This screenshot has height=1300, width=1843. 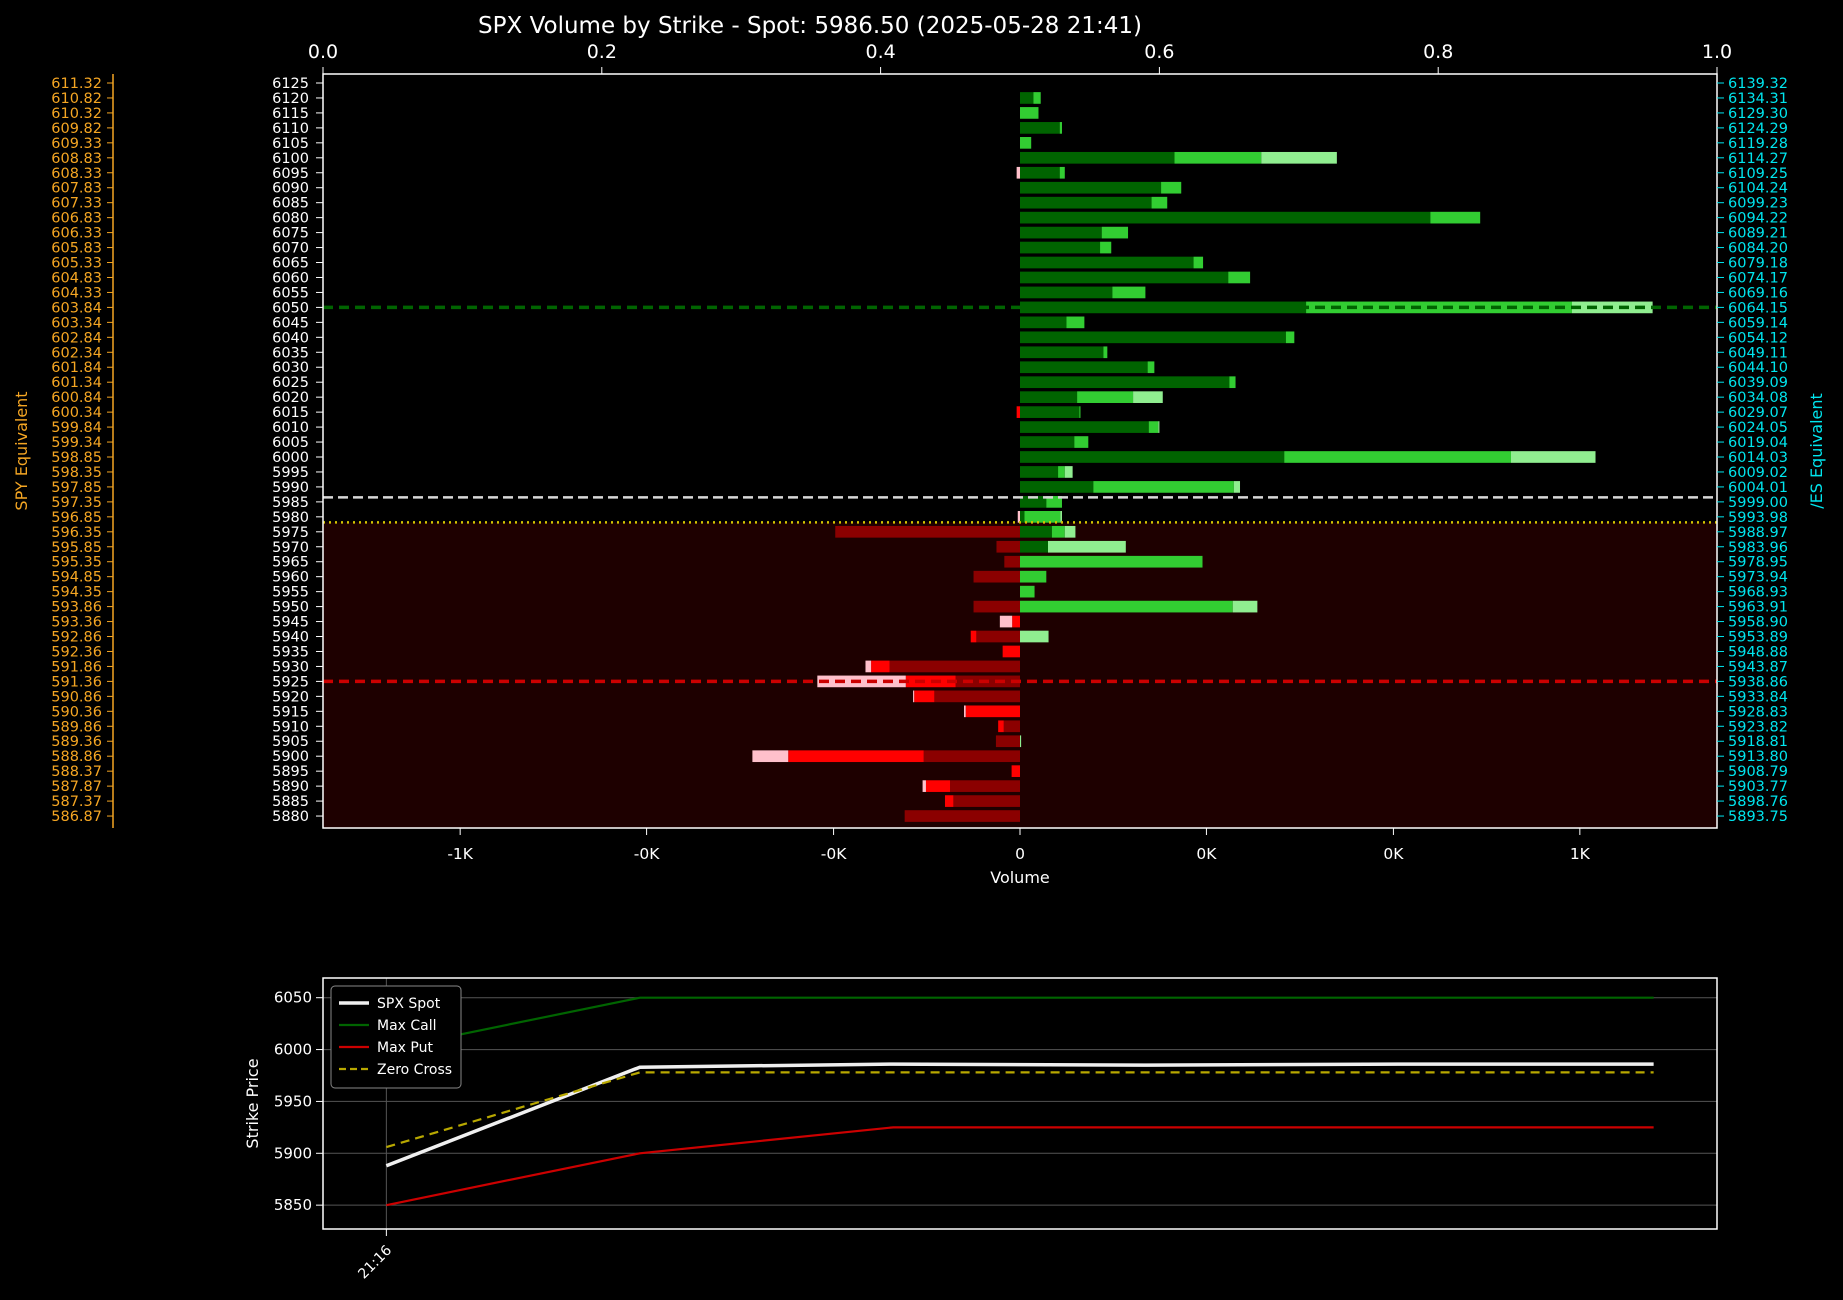 What do you see at coordinates (290, 503) in the screenshot?
I see `strike-label: 5985` at bounding box center [290, 503].